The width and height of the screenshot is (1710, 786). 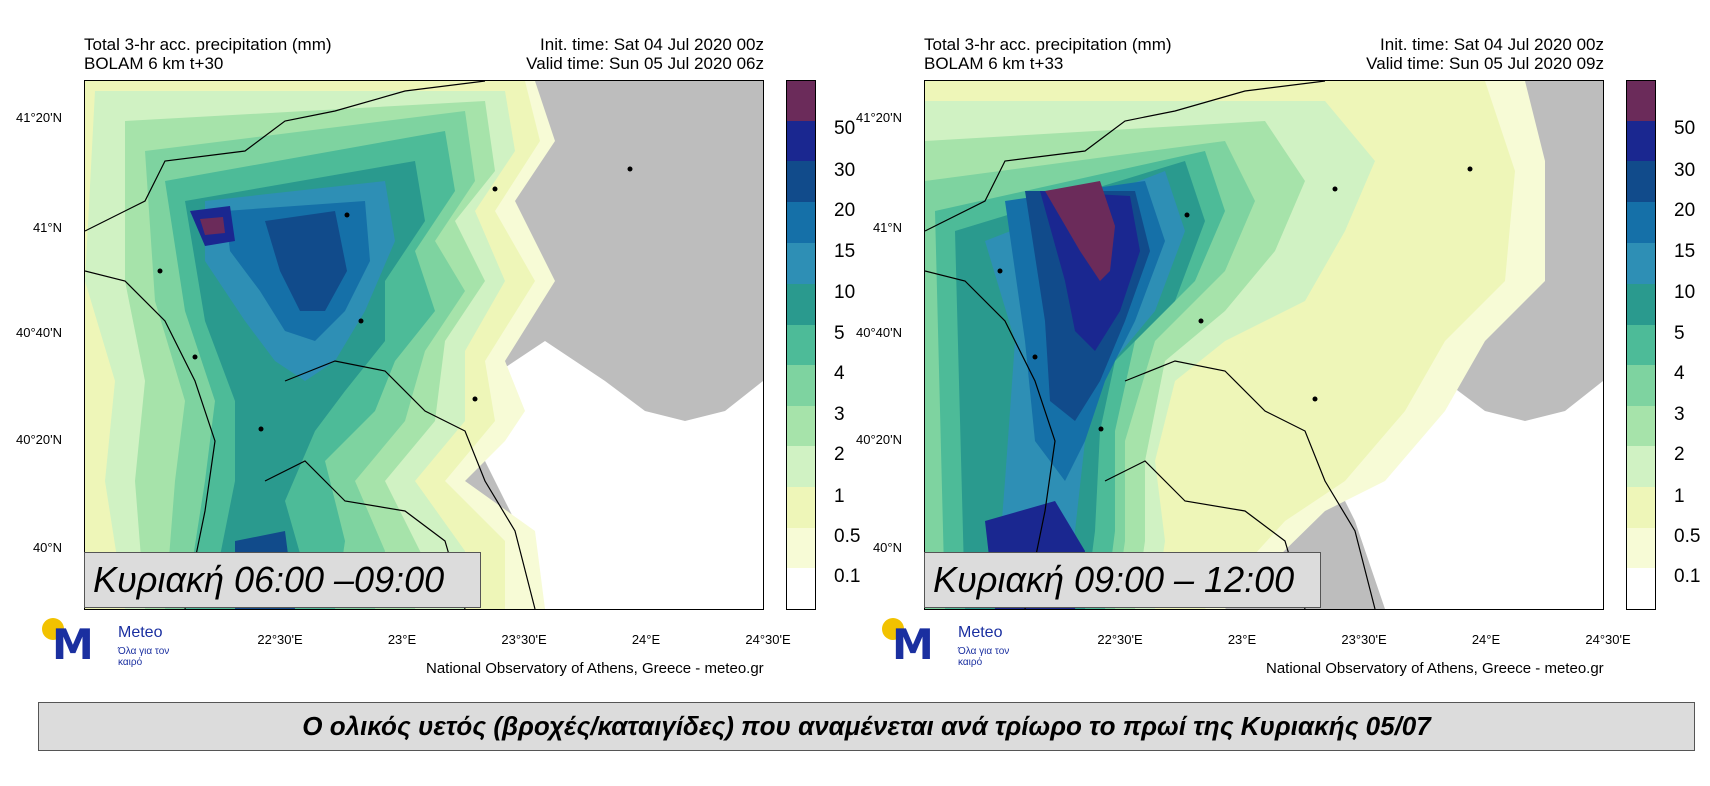 What do you see at coordinates (47, 547) in the screenshot?
I see `lat-label: 40°N` at bounding box center [47, 547].